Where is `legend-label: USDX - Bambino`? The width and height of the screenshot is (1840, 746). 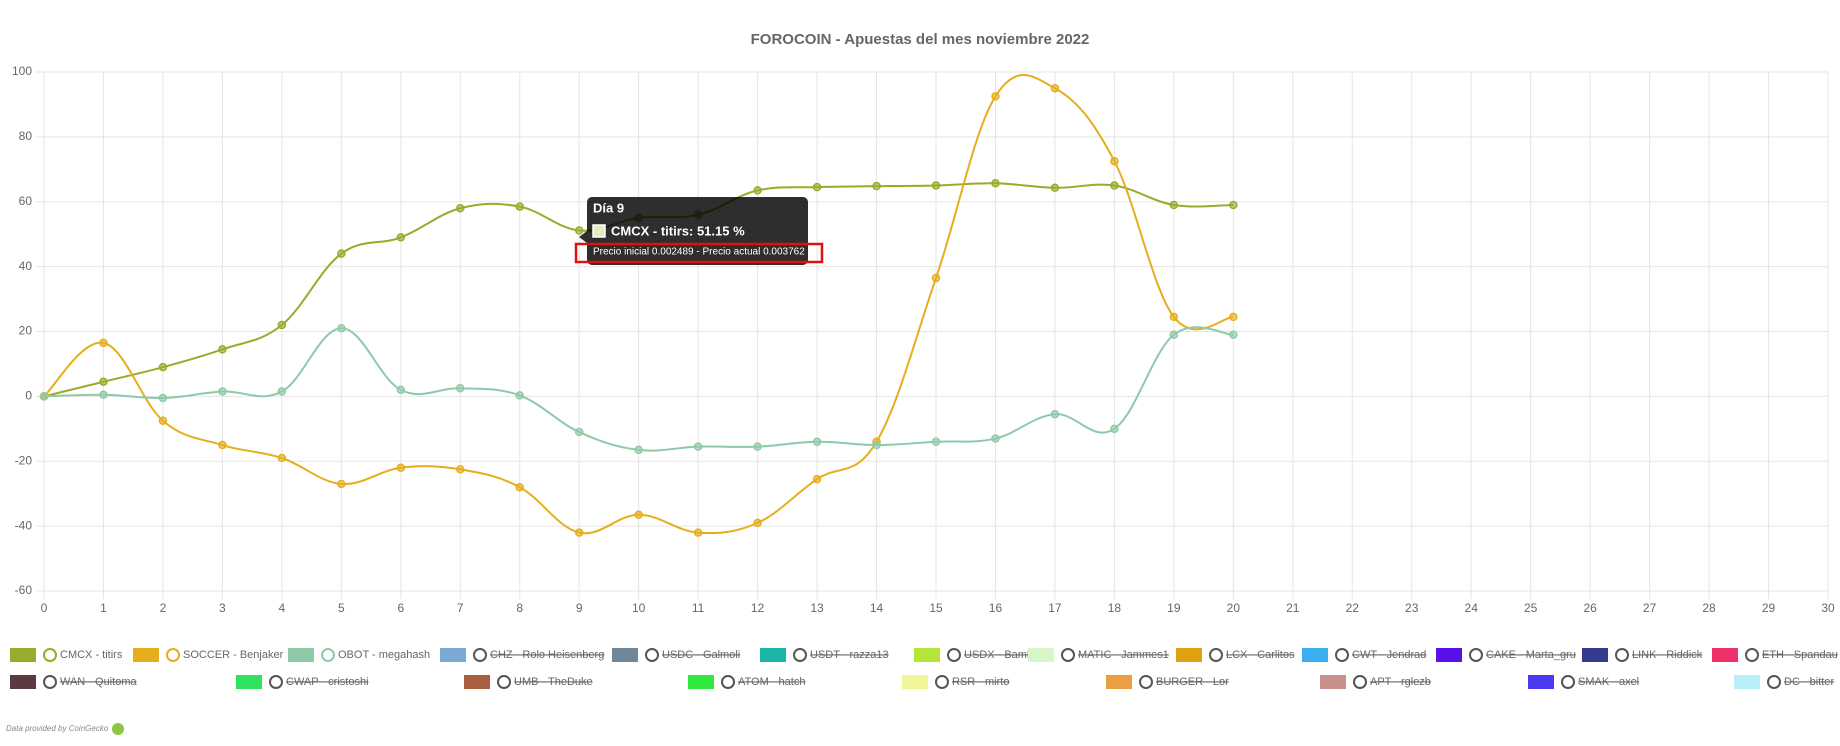 legend-label: USDX - Bambino is located at coordinates (1006, 655).